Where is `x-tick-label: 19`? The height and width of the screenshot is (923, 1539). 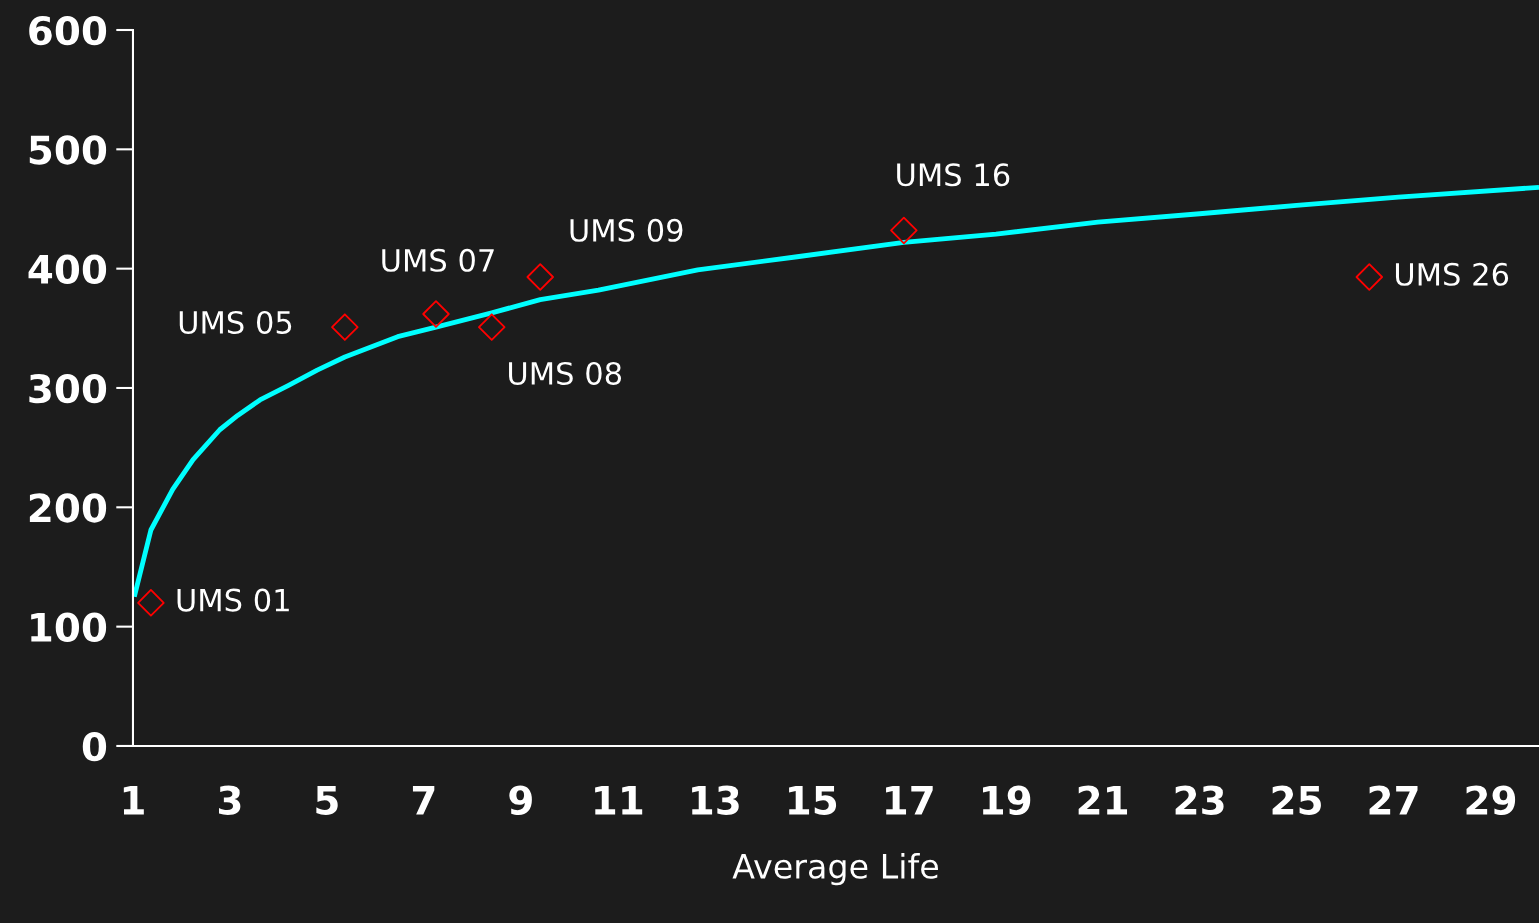 x-tick-label: 19 is located at coordinates (1007, 800).